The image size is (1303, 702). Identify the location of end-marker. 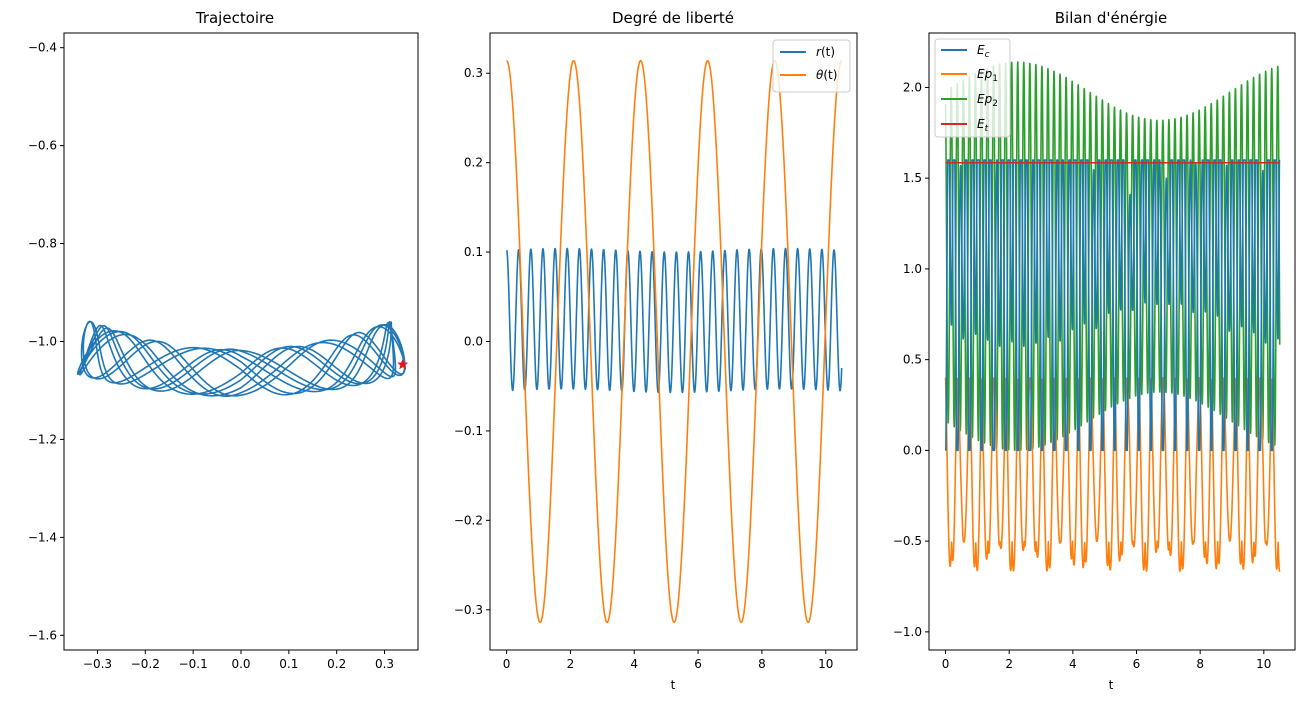
(403, 364).